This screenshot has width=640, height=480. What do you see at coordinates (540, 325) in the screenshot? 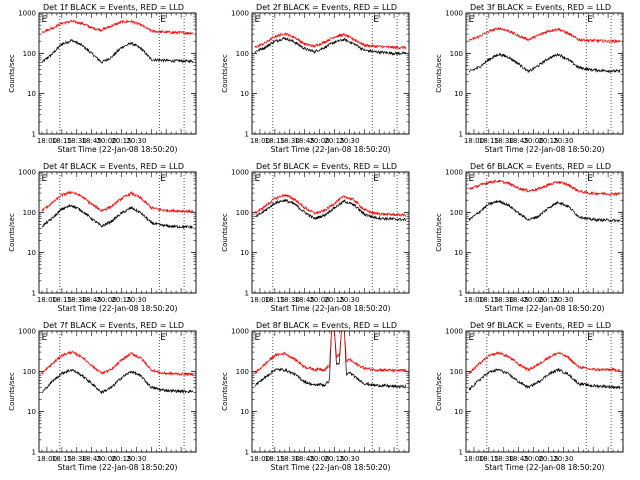
I see `panel-title: Det 9f BLACK = Events, RED = LLD` at bounding box center [540, 325].